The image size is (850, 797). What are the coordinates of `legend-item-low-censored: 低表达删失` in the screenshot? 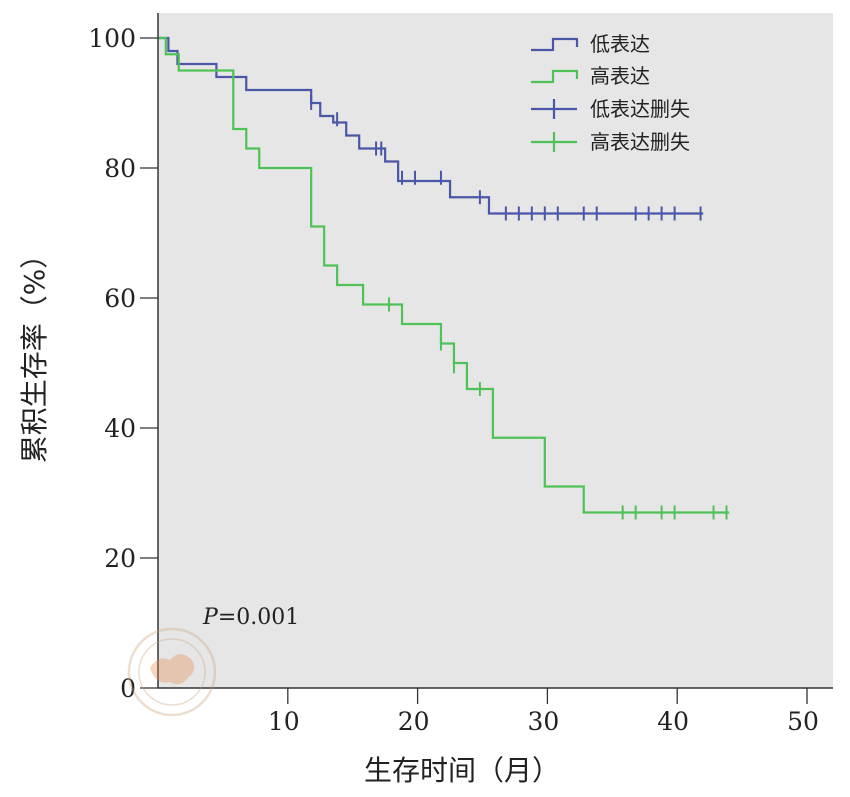 It's located at (610, 109).